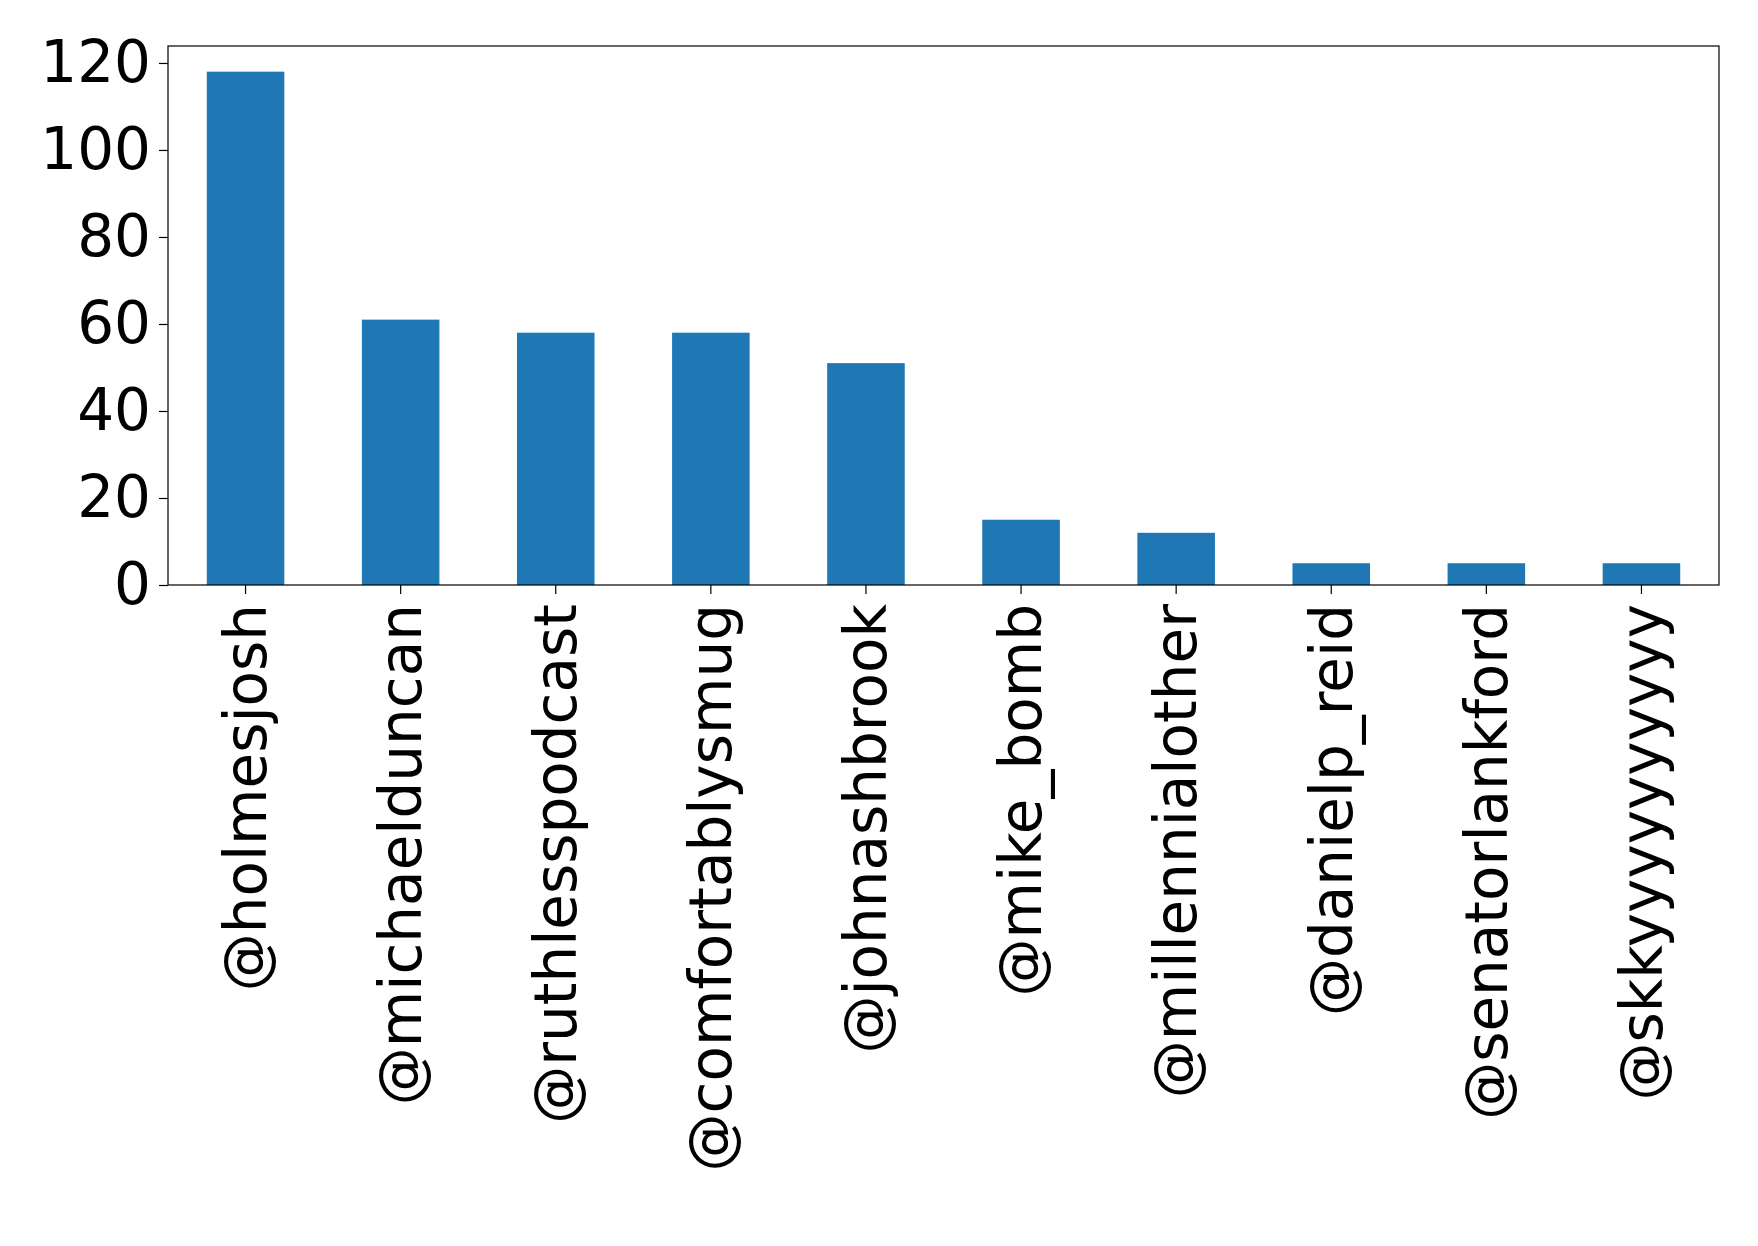  I want to click on y-tick-label: 100, so click(95, 149).